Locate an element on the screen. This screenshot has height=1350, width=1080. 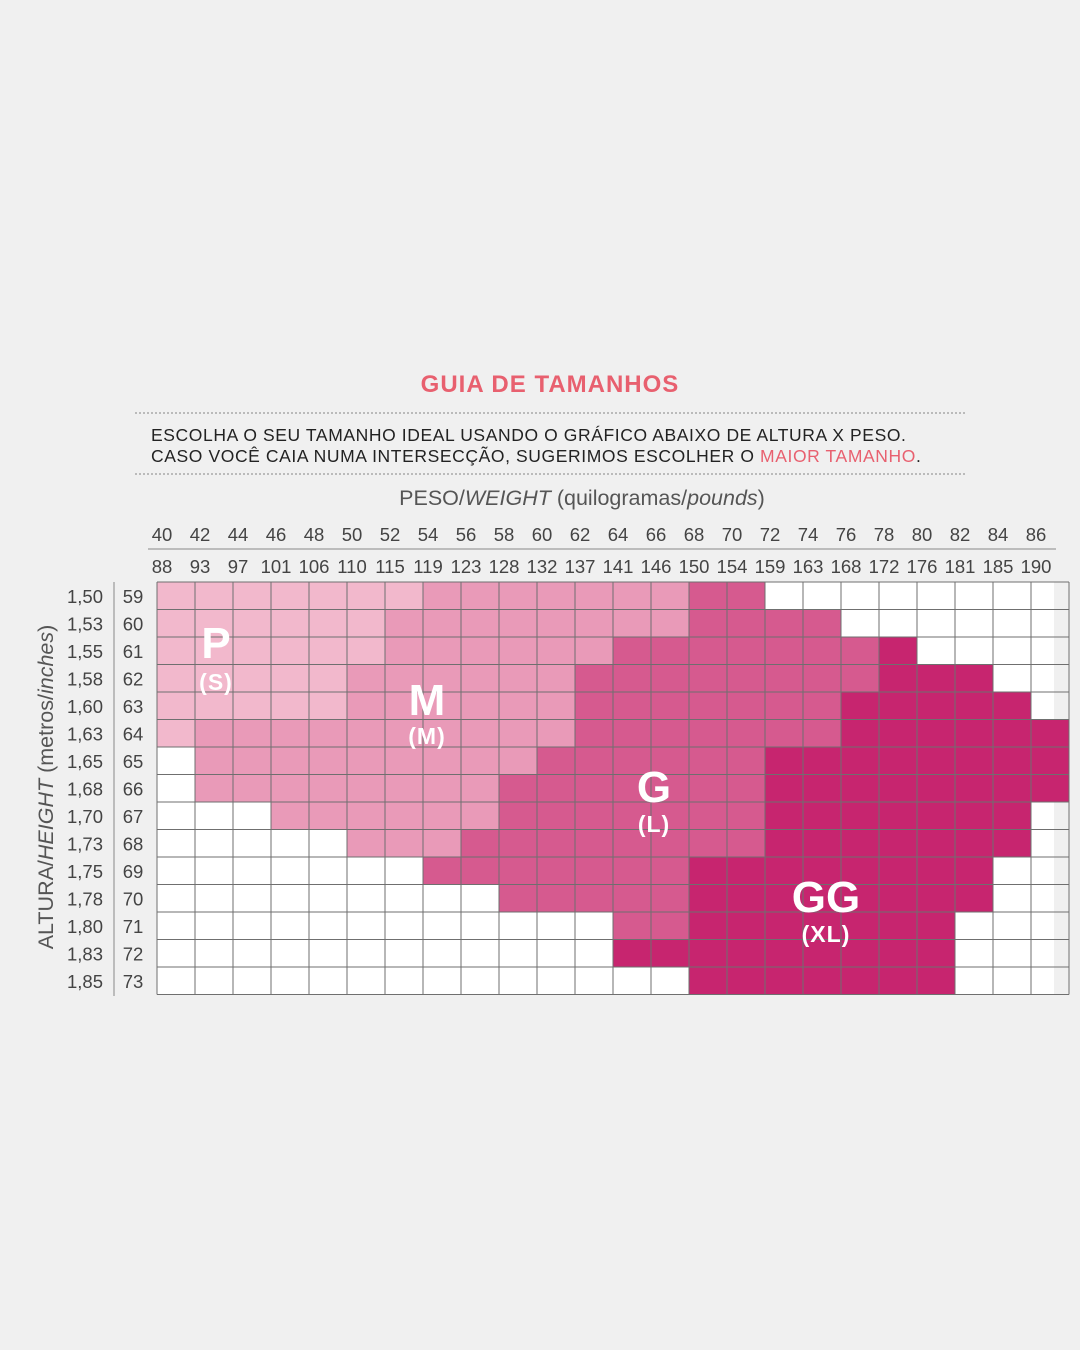
x-tick-kg: 82 is located at coordinates (960, 534).